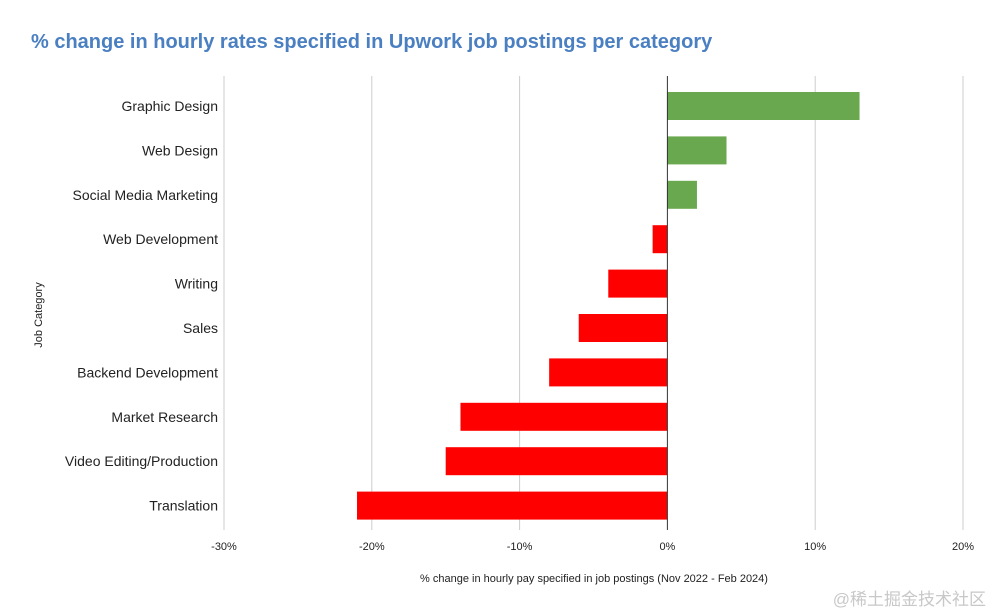 This screenshot has width=994, height=616. Describe the element at coordinates (200, 328) in the screenshot. I see `category-label: Sales` at that location.